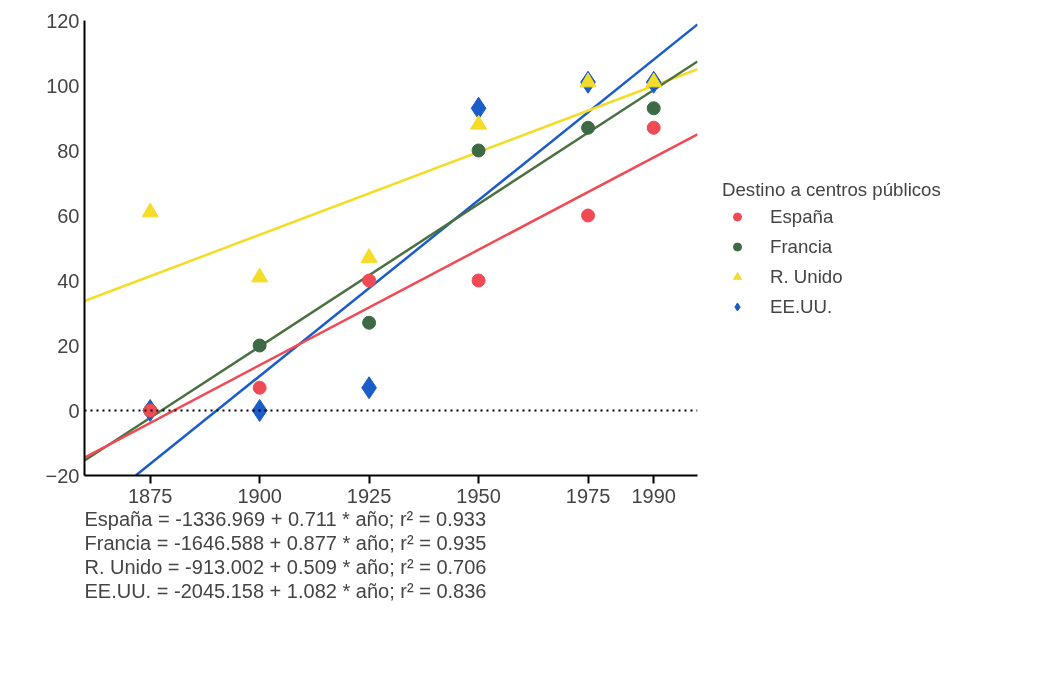 This screenshot has width=1063, height=687. I want to click on x-tick-label: 1900, so click(259, 495).